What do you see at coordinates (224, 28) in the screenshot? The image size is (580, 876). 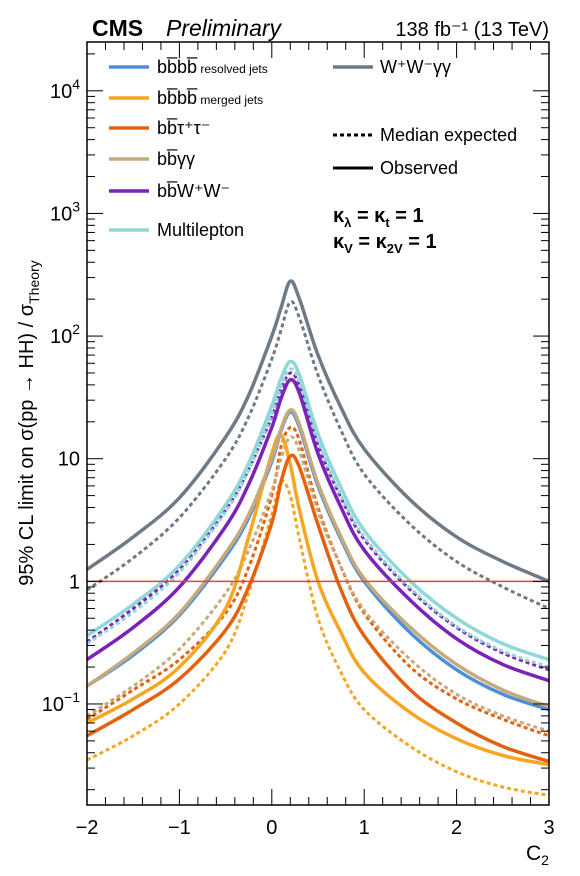 I see `preliminary-label: Preliminary` at bounding box center [224, 28].